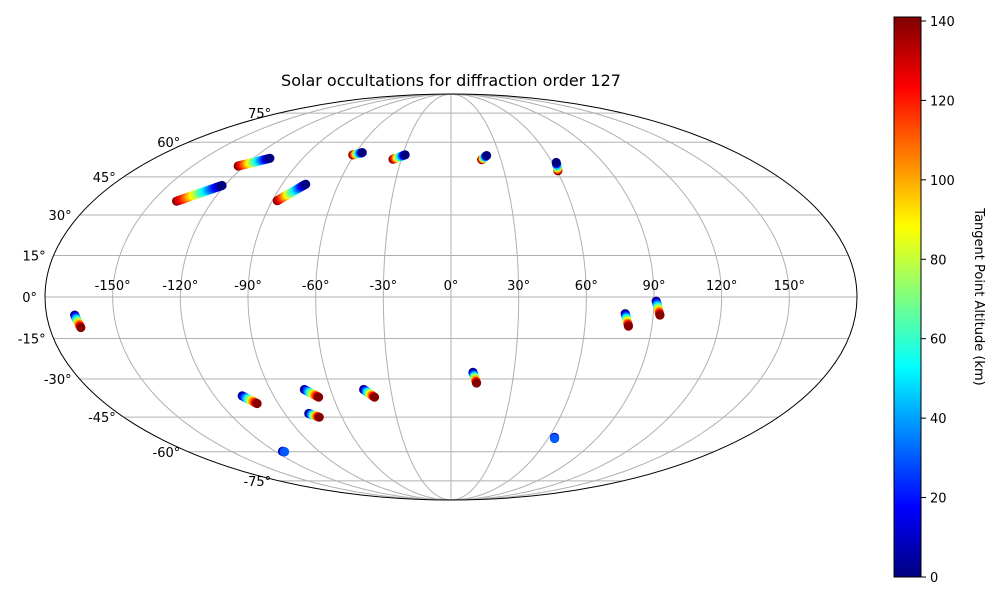 The height and width of the screenshot is (600, 1000). What do you see at coordinates (383, 286) in the screenshot?
I see `longitude-tick-label: -30°` at bounding box center [383, 286].